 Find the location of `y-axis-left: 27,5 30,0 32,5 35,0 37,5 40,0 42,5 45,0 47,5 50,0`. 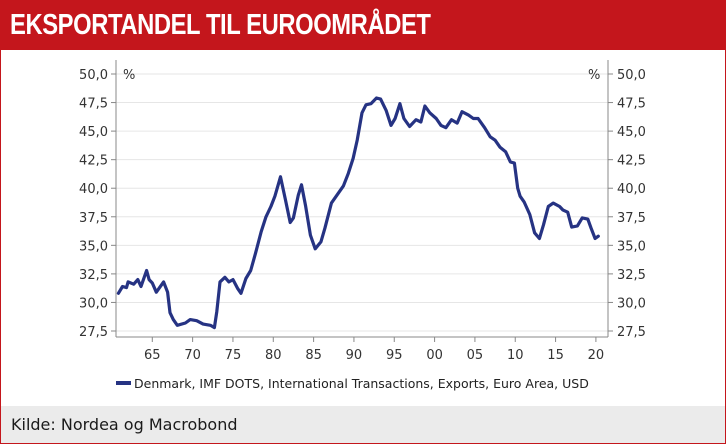

y-axis-left: 27,5 30,0 32,5 35,0 37,5 40,0 42,5 45,0 47,5 50,0 is located at coordinates (97, 204).